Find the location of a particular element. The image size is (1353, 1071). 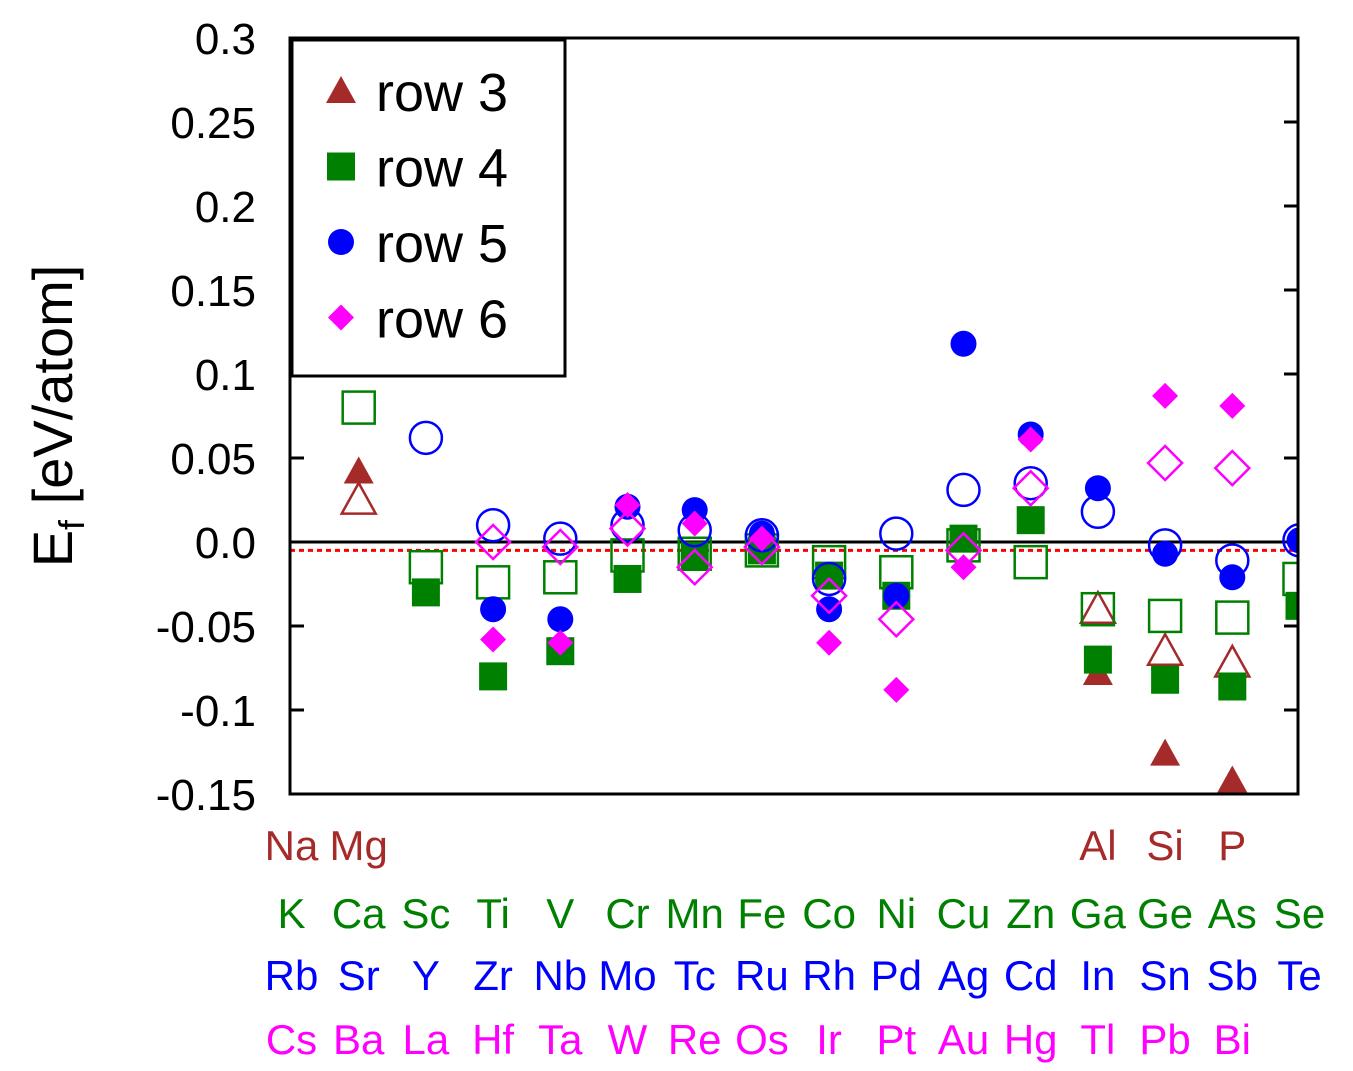

element-label: Sc is located at coordinates (425, 913).